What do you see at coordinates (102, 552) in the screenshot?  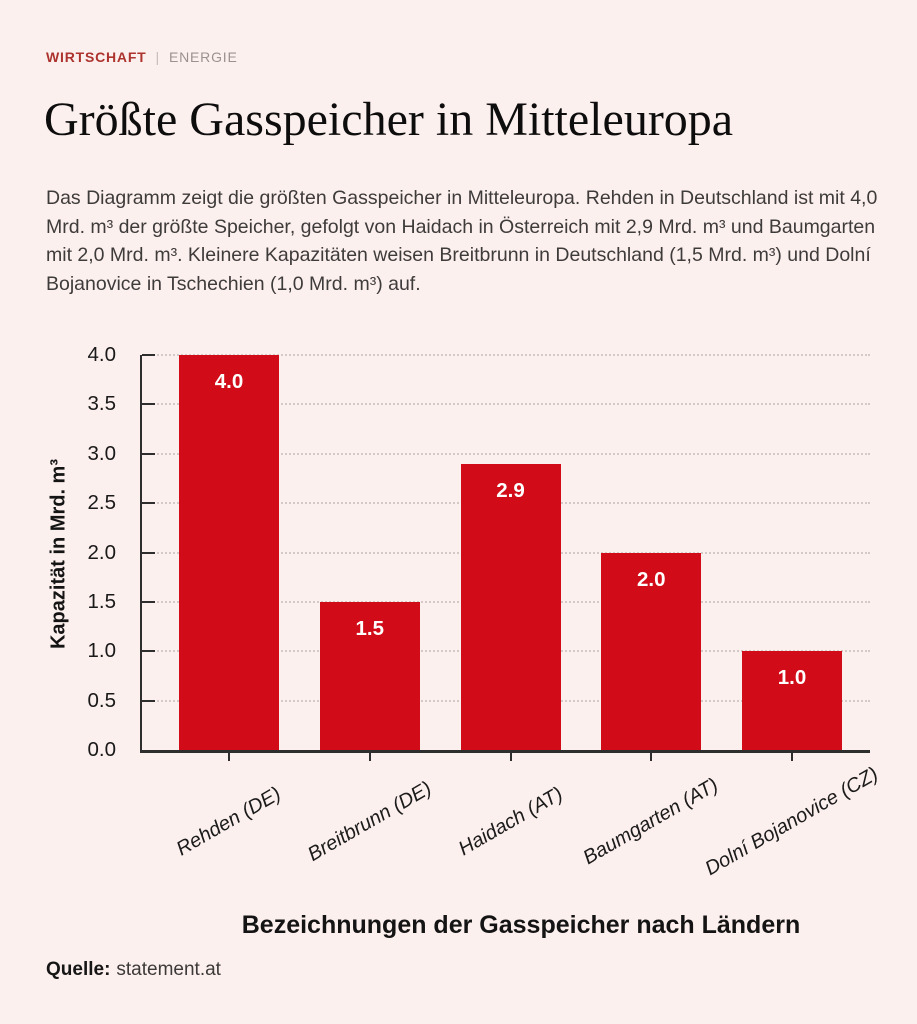 I see `y-tick-label: 2.0` at bounding box center [102, 552].